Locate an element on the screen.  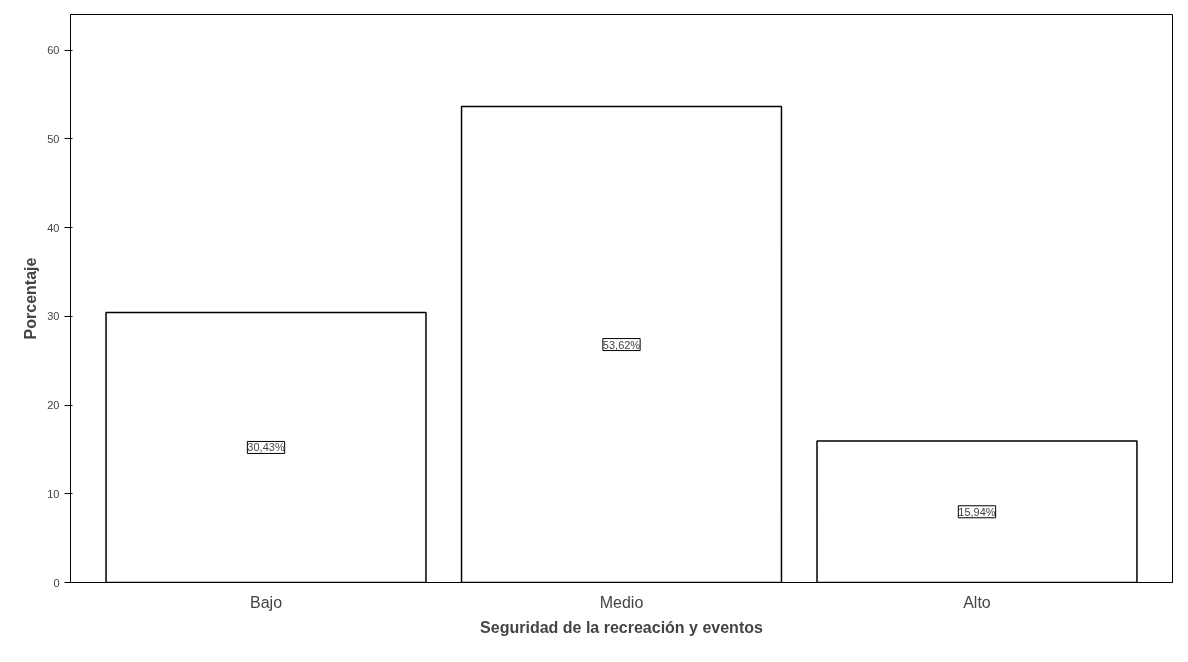
x-tick-label: Alto is located at coordinates (977, 602).